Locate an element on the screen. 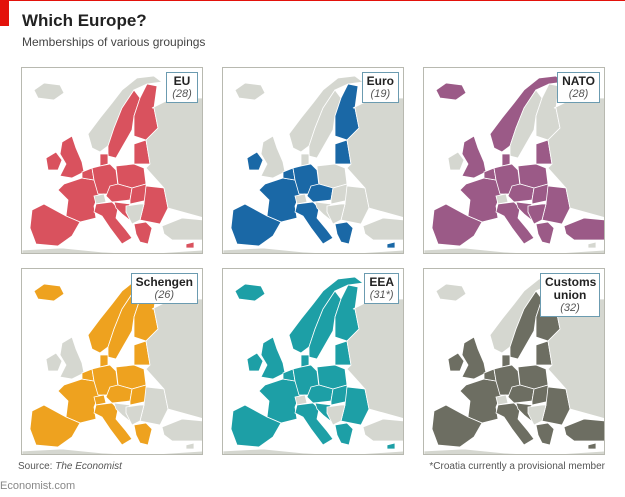  map-panel-euro: Euro (19) is located at coordinates (313, 160).